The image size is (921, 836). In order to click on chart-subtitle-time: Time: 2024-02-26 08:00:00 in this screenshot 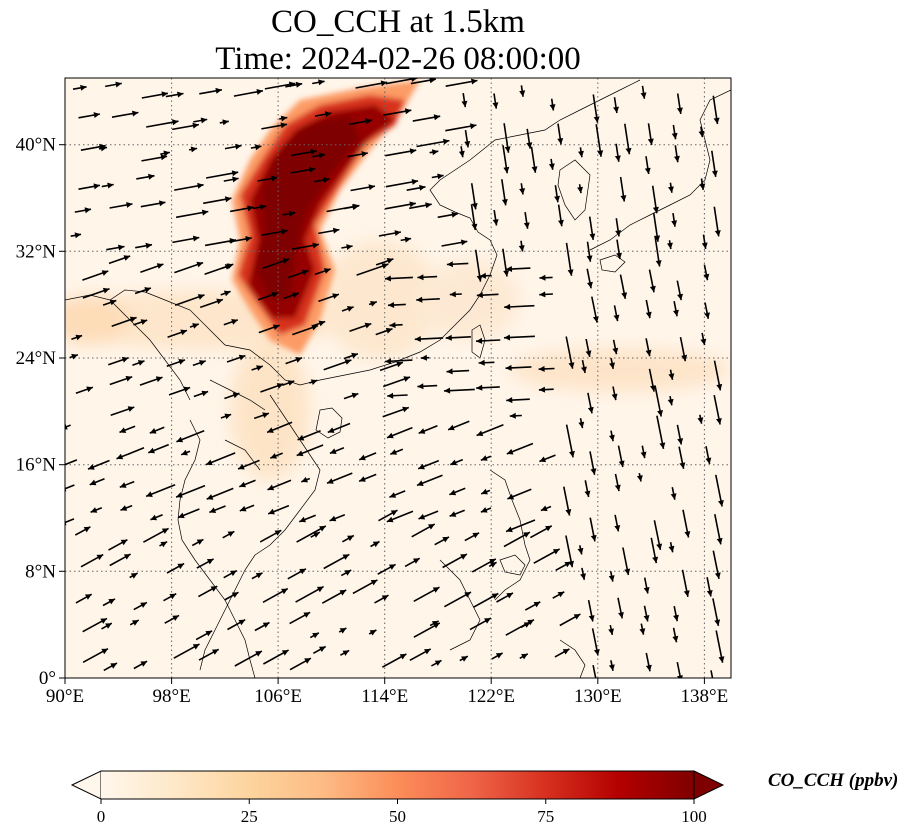, I will do `click(398, 59)`.